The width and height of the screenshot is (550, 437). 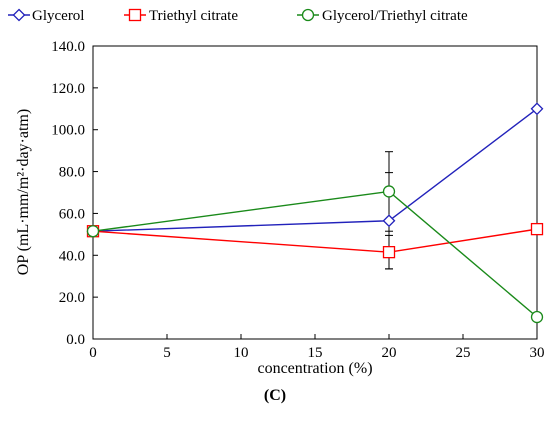 I want to click on figure-panel-caption: (C), so click(x=275, y=395).